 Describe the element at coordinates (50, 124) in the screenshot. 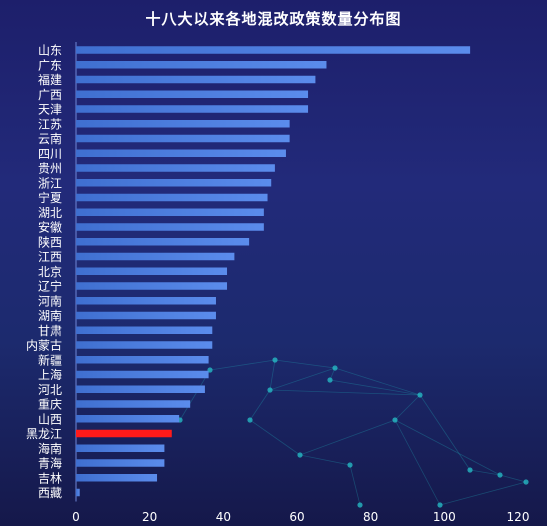

I see `category-label: 江苏` at that location.